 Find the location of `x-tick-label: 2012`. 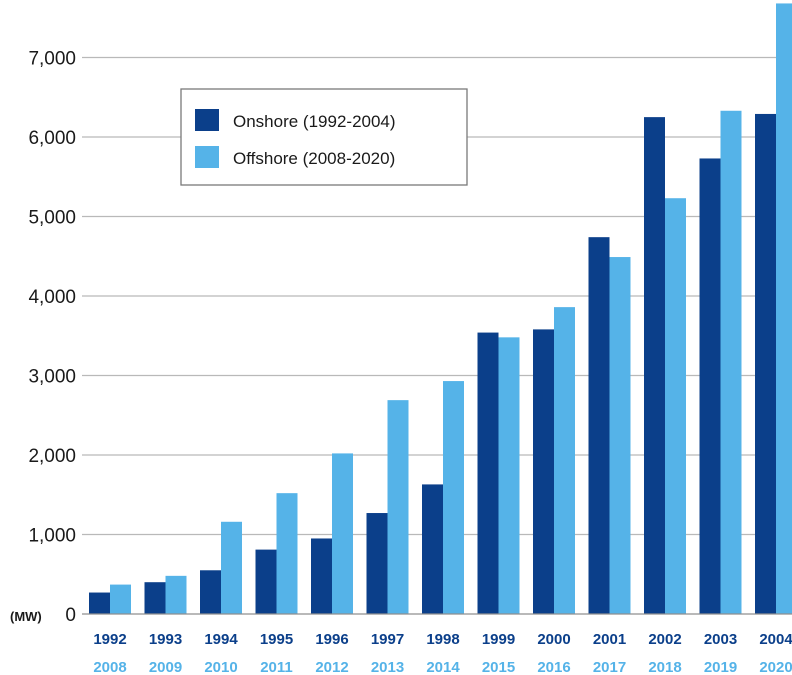

x-tick-label: 2012 is located at coordinates (331, 667).